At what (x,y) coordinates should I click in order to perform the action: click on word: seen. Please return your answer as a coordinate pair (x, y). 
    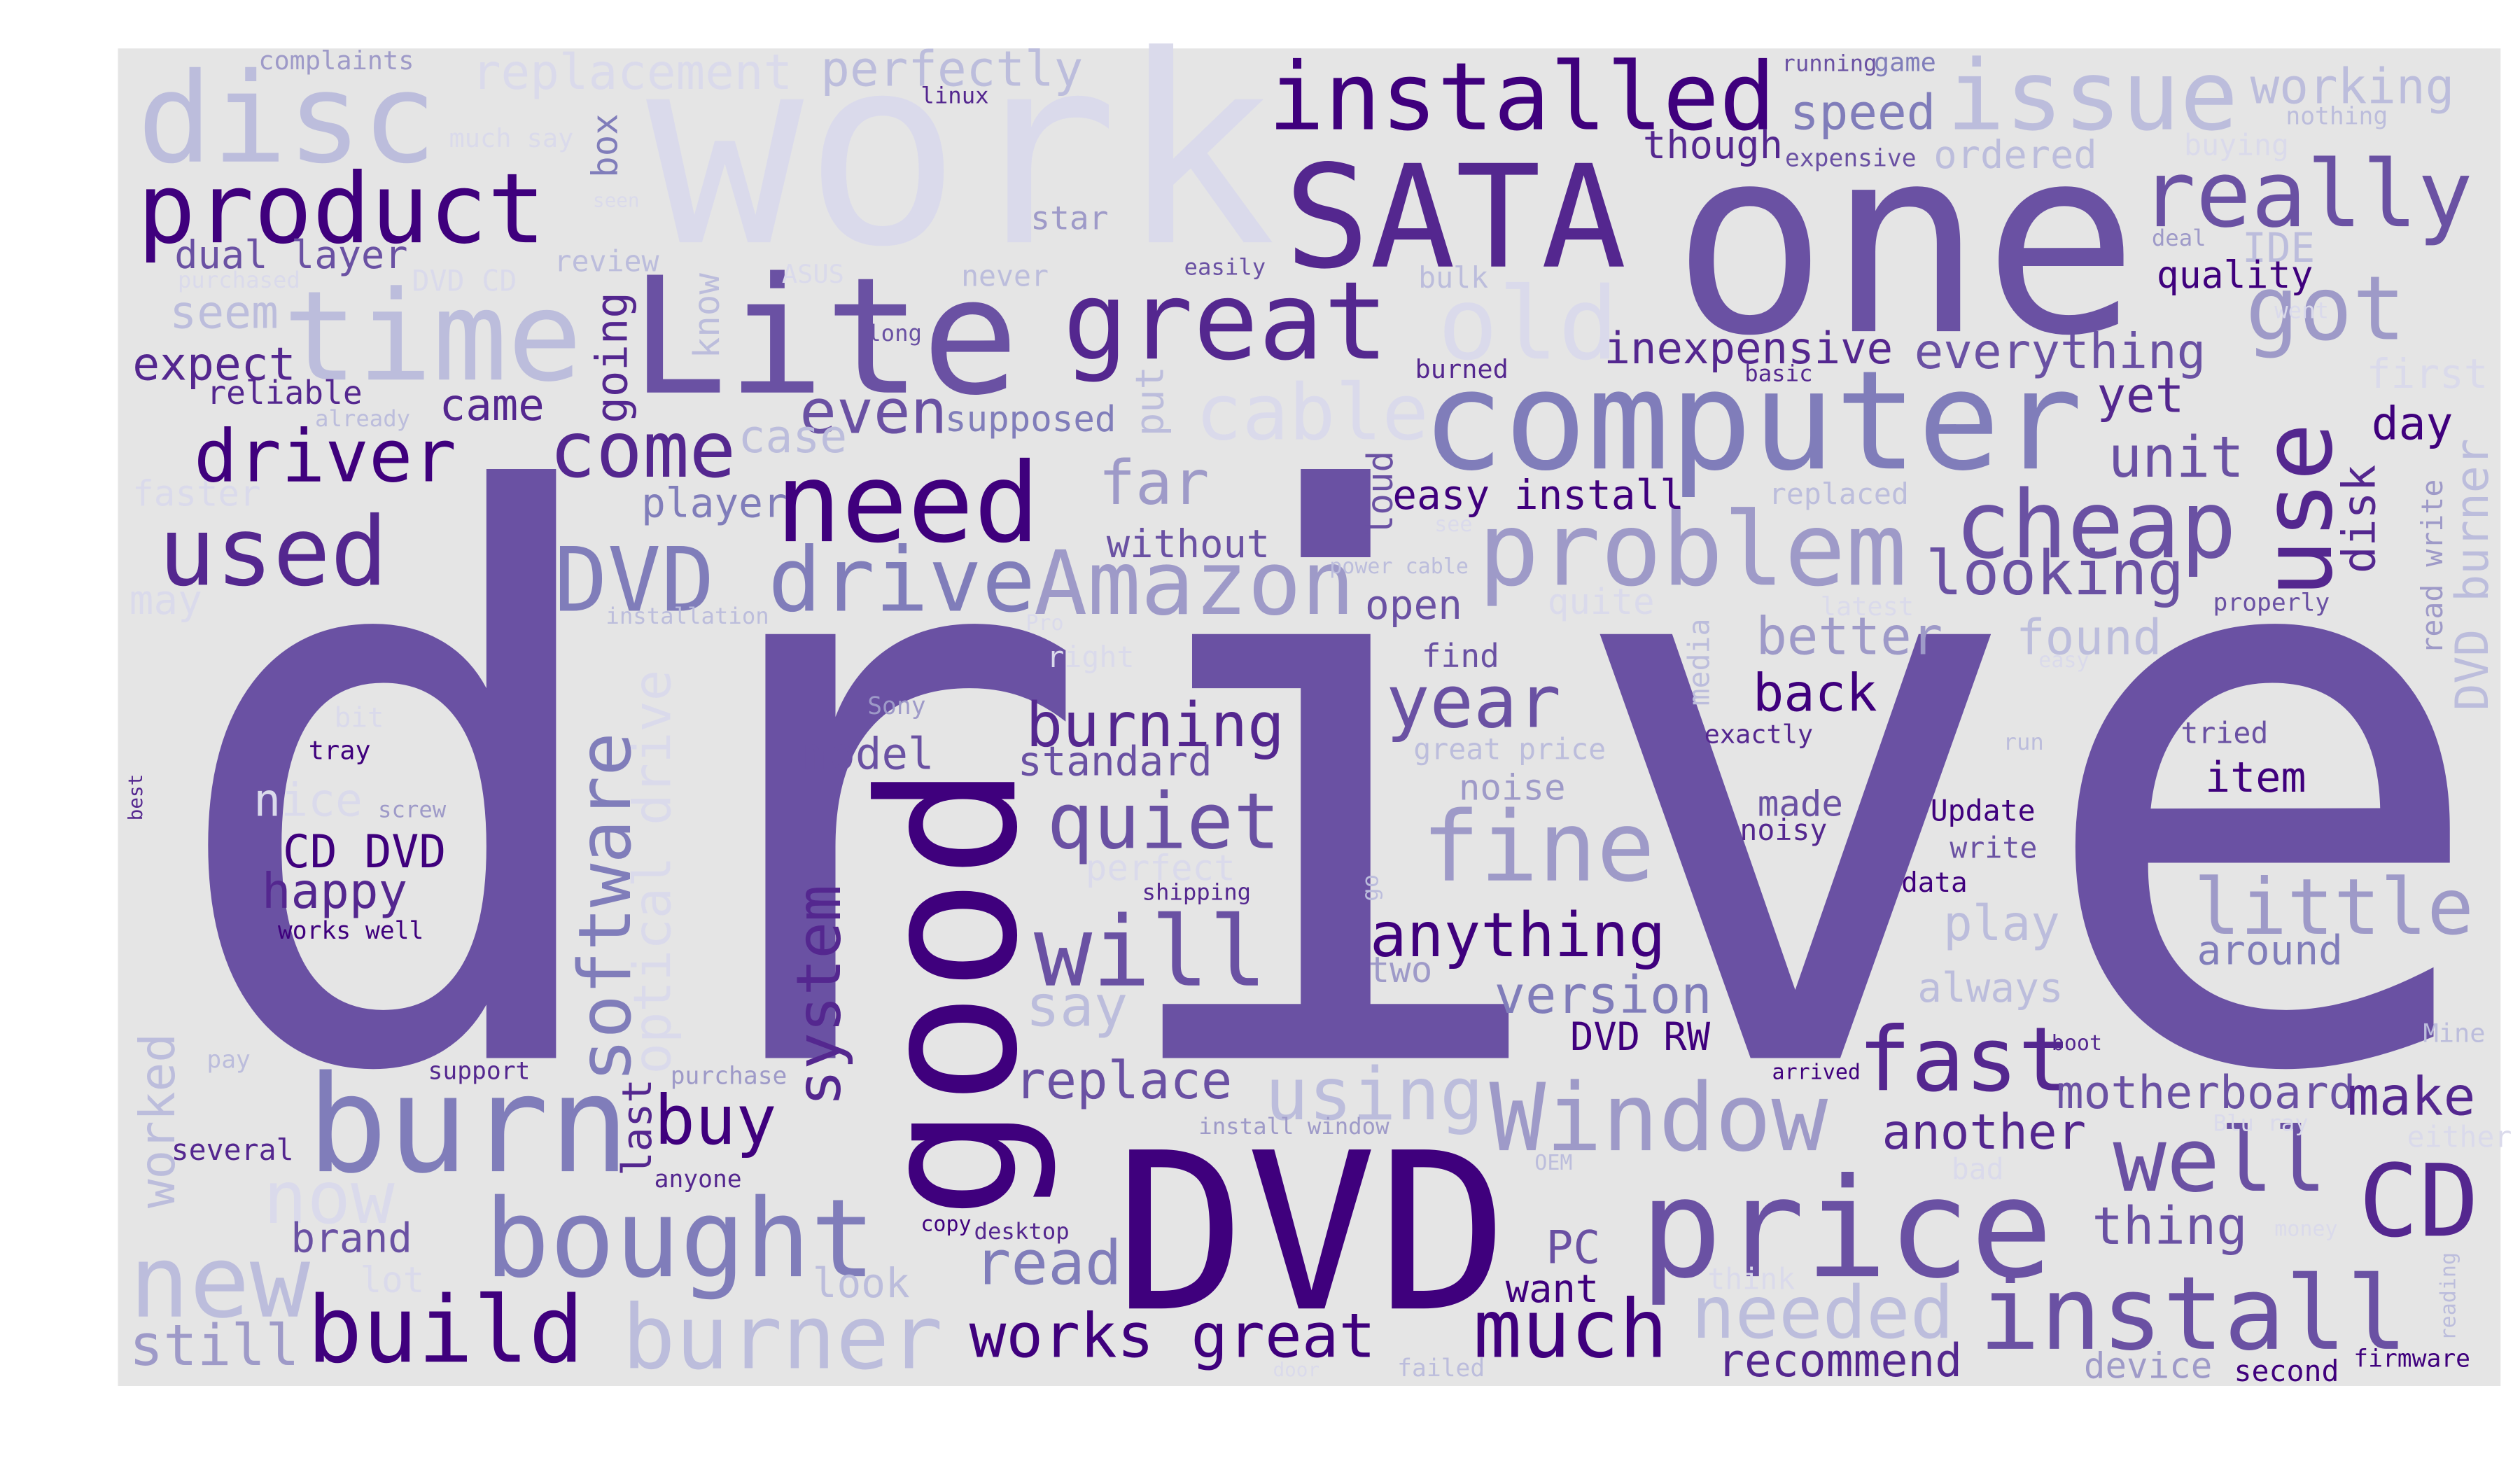
    Looking at the image, I should click on (616, 199).